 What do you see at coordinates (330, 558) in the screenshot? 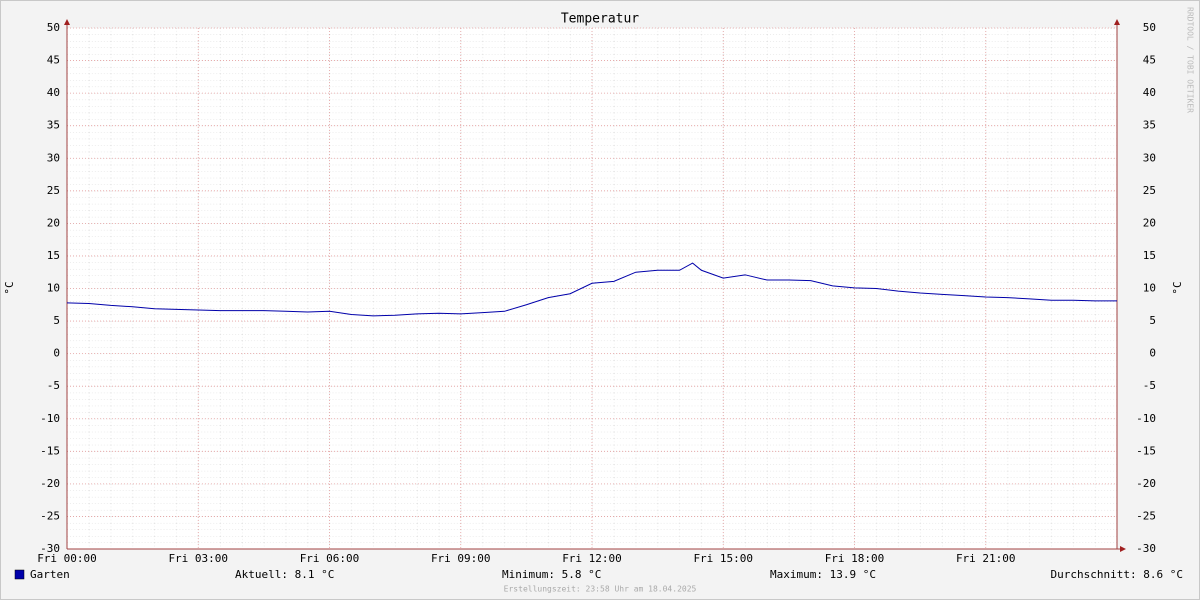
I see `x-tick-label: Fri 06:00` at bounding box center [330, 558].